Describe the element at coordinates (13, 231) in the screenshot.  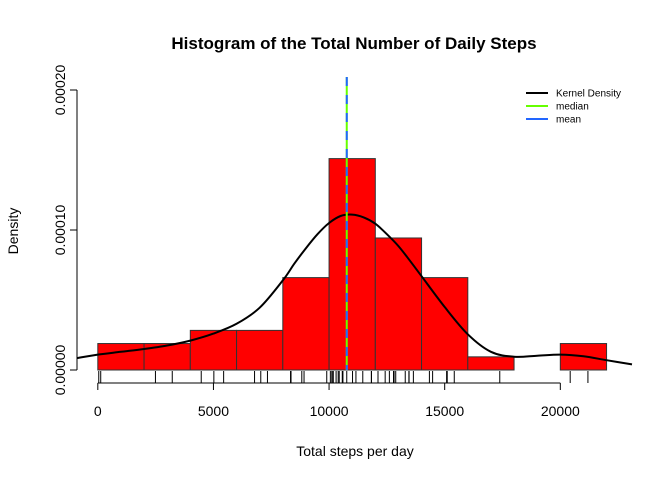
I see `y-axis-label: Density` at that location.